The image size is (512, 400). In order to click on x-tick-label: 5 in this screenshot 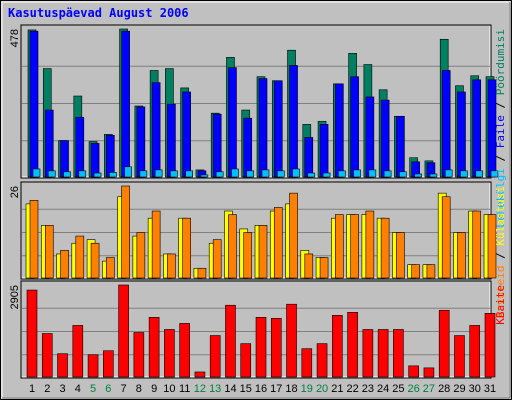, I will do `click(93, 389)`.